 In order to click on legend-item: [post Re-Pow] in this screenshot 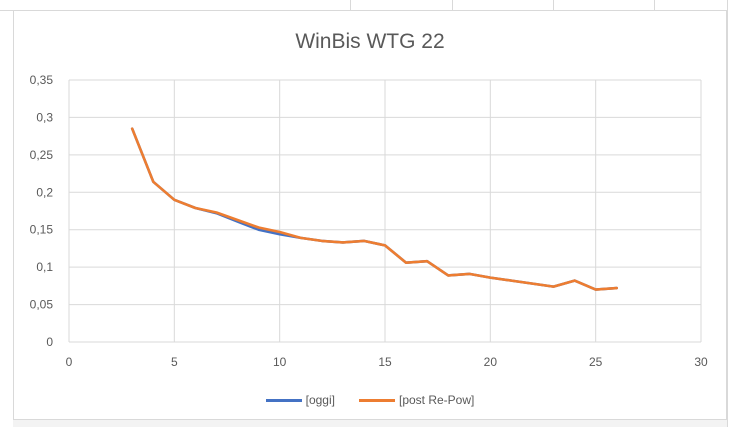, I will do `click(416, 400)`.